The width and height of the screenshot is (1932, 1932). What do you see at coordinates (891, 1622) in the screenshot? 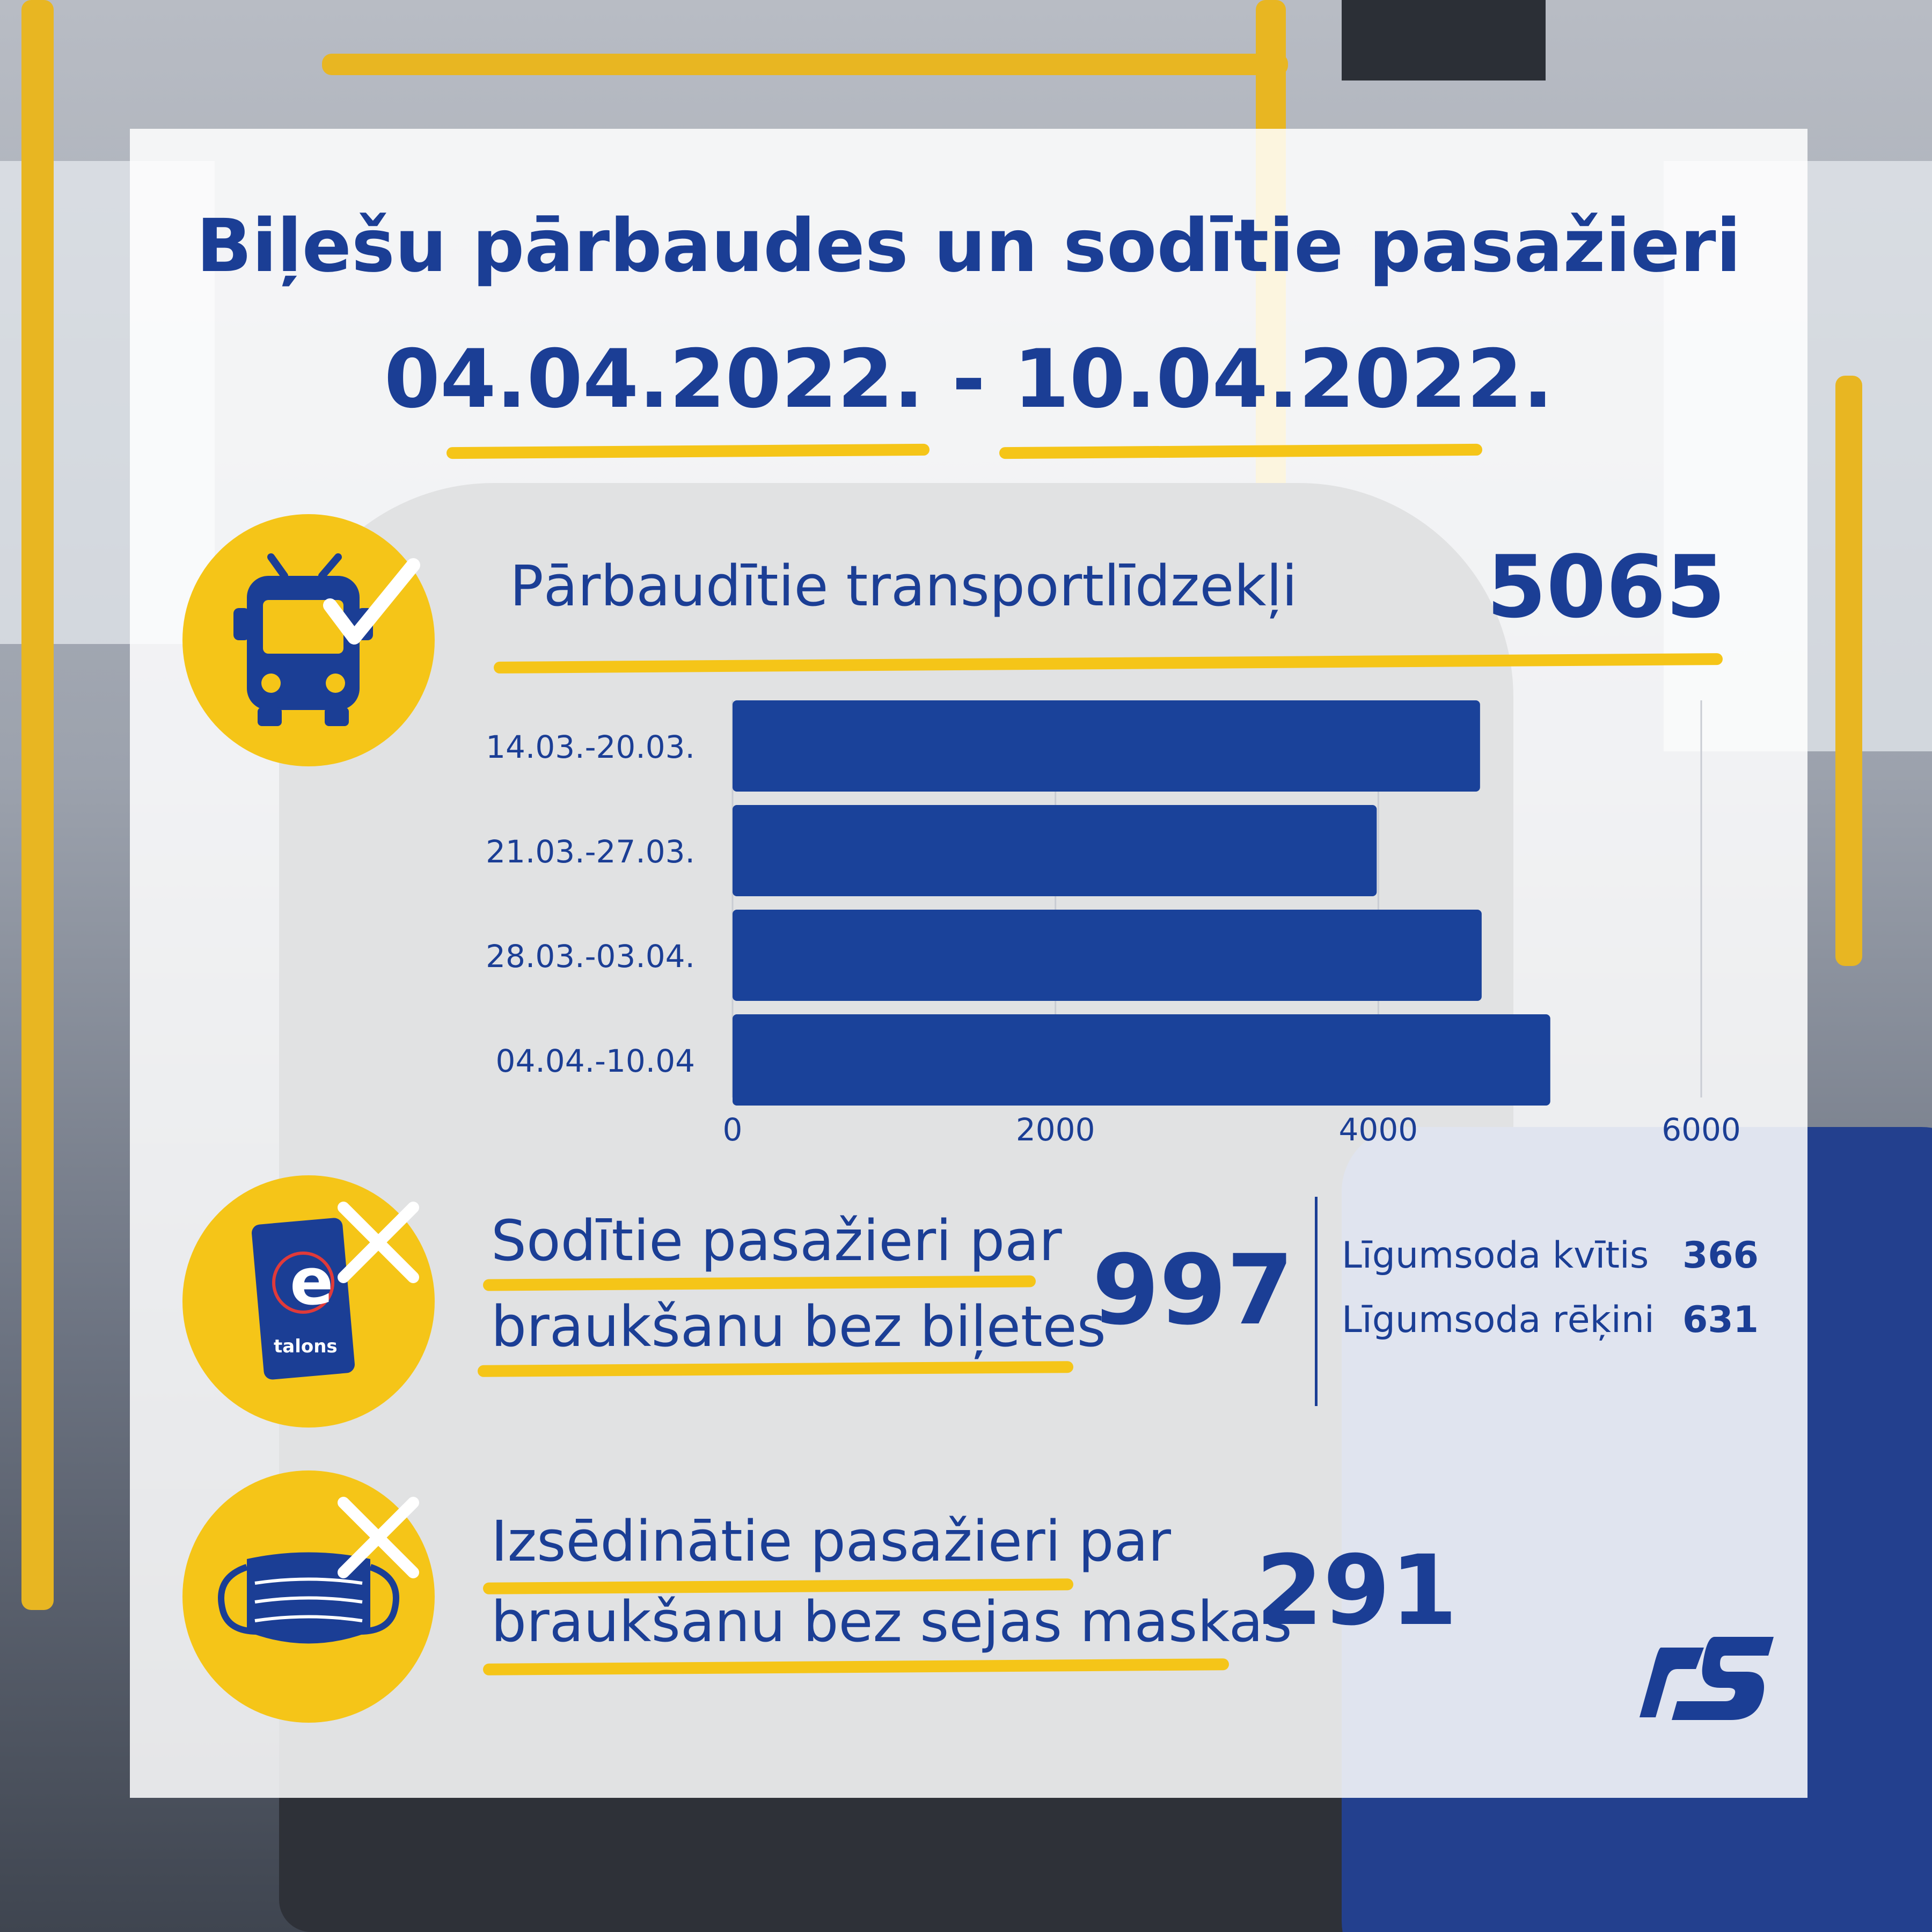
I see `masks-label-line2: braukšanu bez sejas maskas` at bounding box center [891, 1622].